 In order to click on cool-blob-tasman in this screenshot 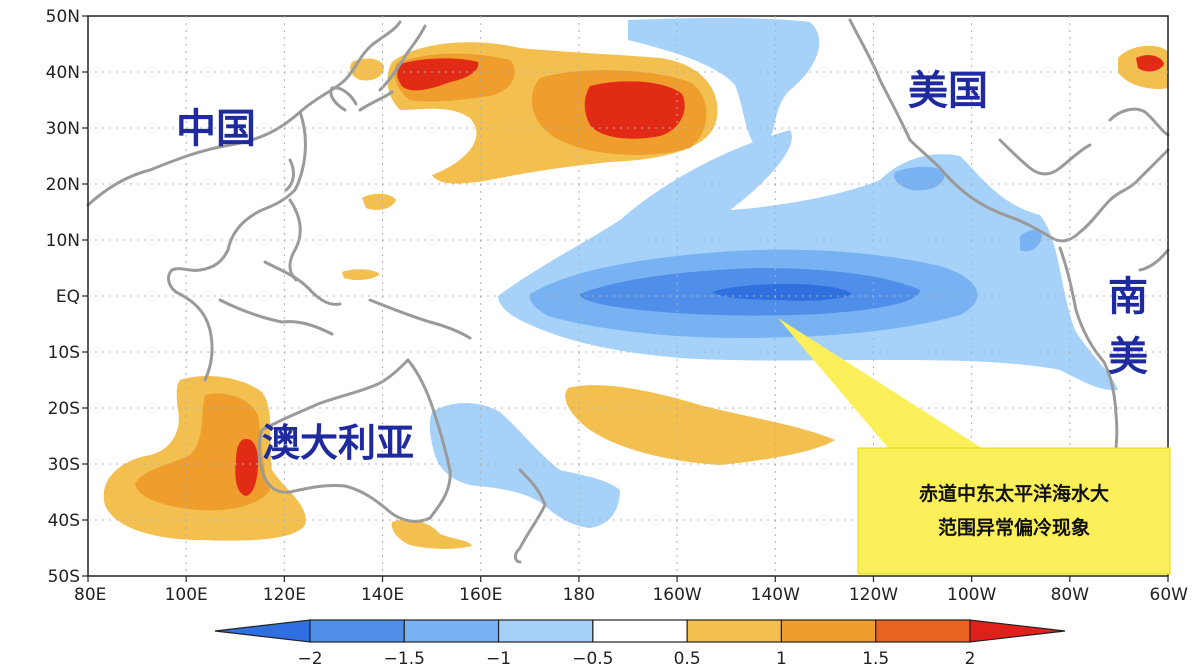, I will do `click(524, 465)`.